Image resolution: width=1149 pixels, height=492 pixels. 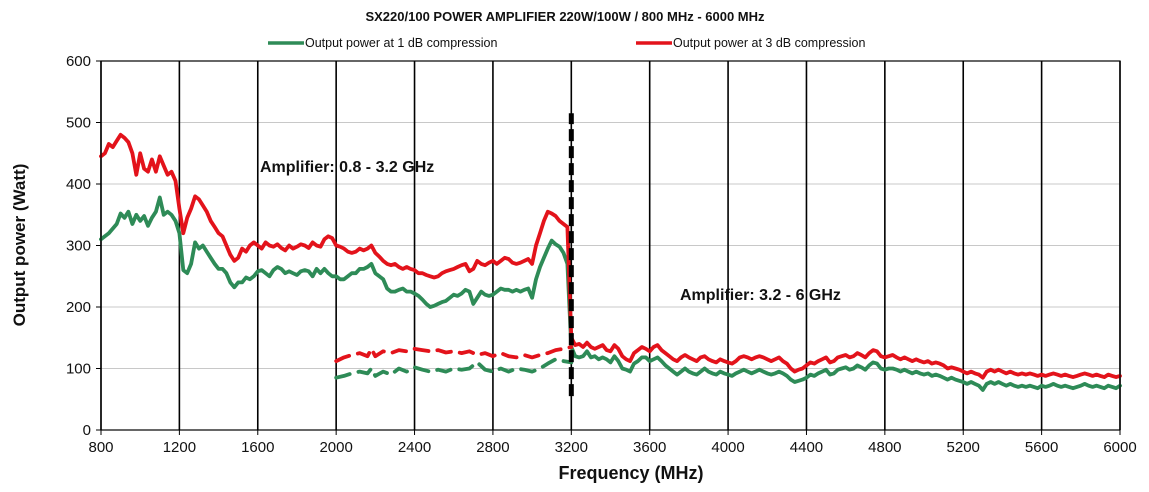 What do you see at coordinates (884, 447) in the screenshot?
I see `x-tick-label: 4800` at bounding box center [884, 447].